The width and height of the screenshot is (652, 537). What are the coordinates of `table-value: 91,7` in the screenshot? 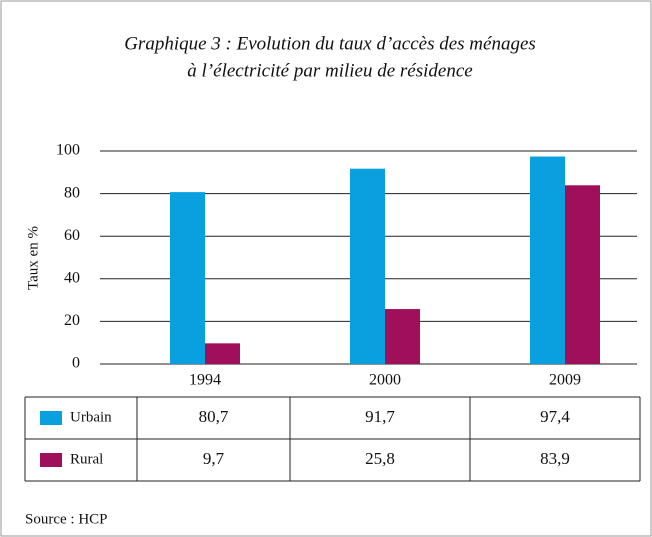 It's located at (380, 416).